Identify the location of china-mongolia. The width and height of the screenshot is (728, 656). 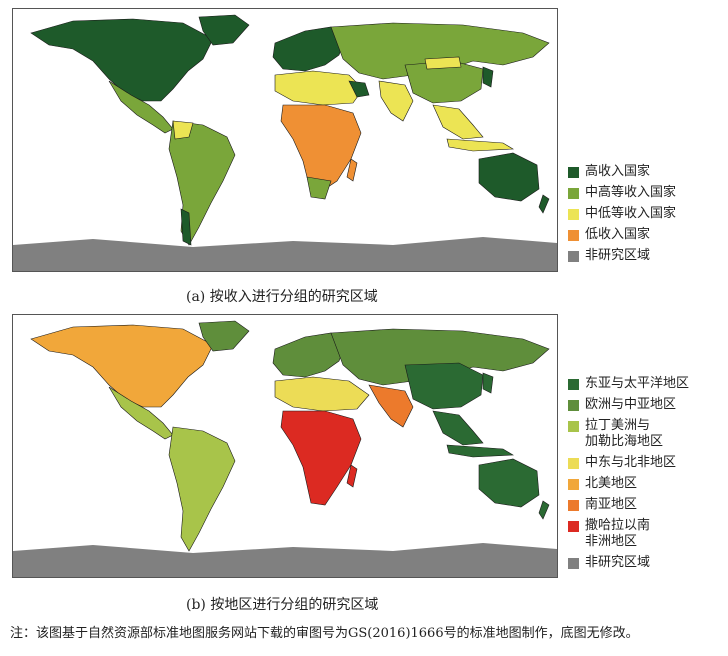
(444, 386).